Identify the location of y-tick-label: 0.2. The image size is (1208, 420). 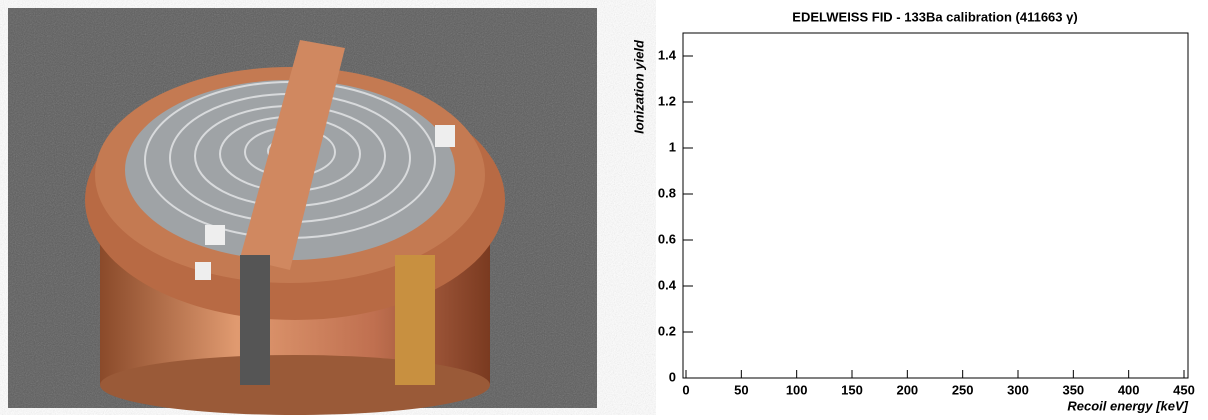
(667, 330).